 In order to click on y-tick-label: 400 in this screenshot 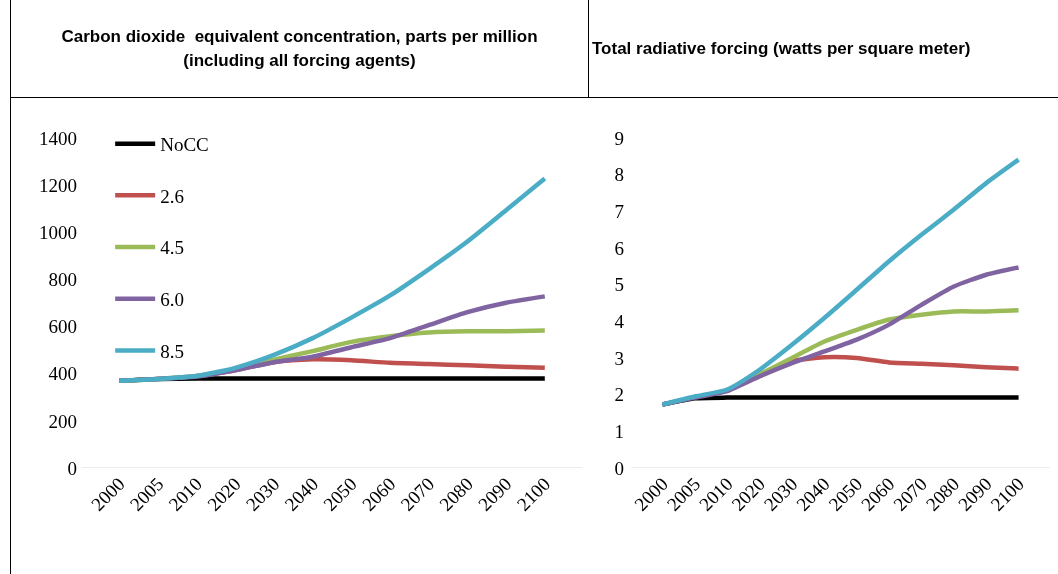, I will do `click(62, 374)`.